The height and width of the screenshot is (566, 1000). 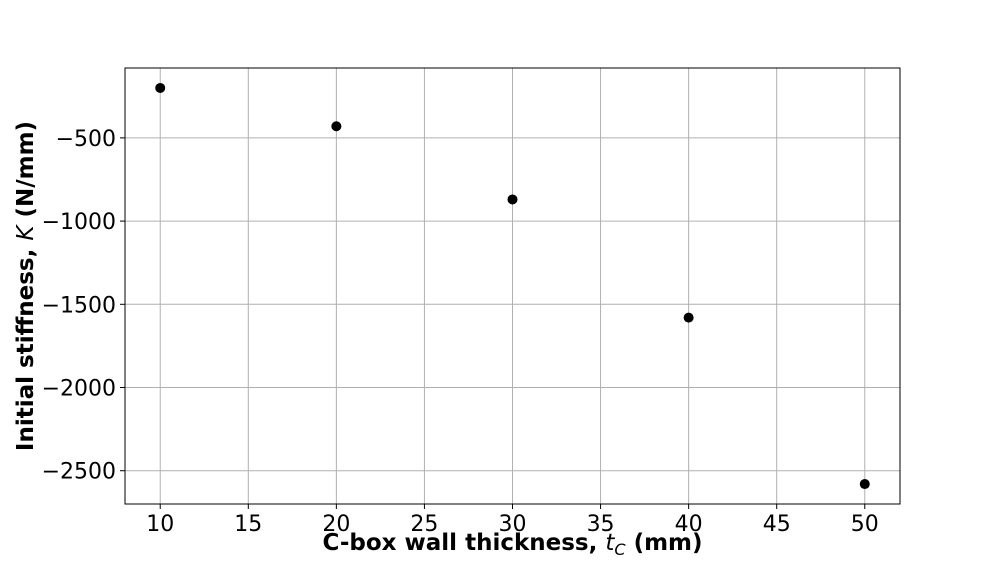 What do you see at coordinates (79, 222) in the screenshot?
I see `y-tick-label: −1000` at bounding box center [79, 222].